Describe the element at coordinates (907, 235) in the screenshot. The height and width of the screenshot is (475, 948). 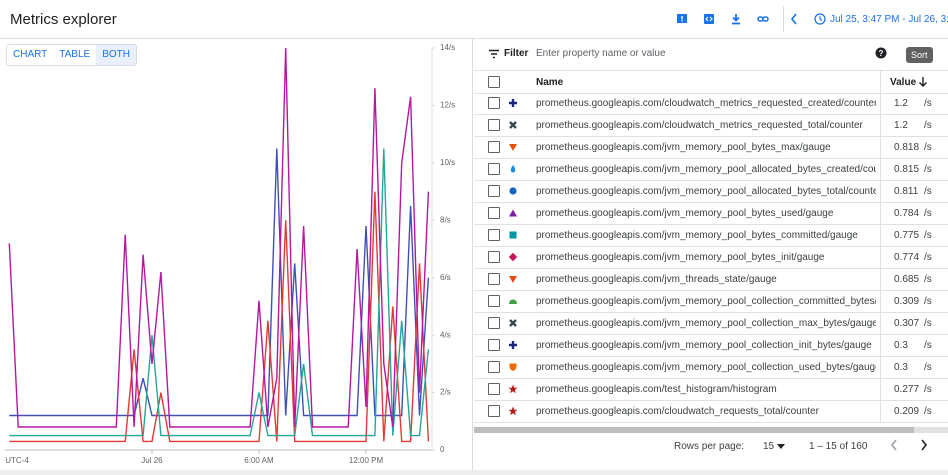
I see `metric-value: 0.775` at that location.